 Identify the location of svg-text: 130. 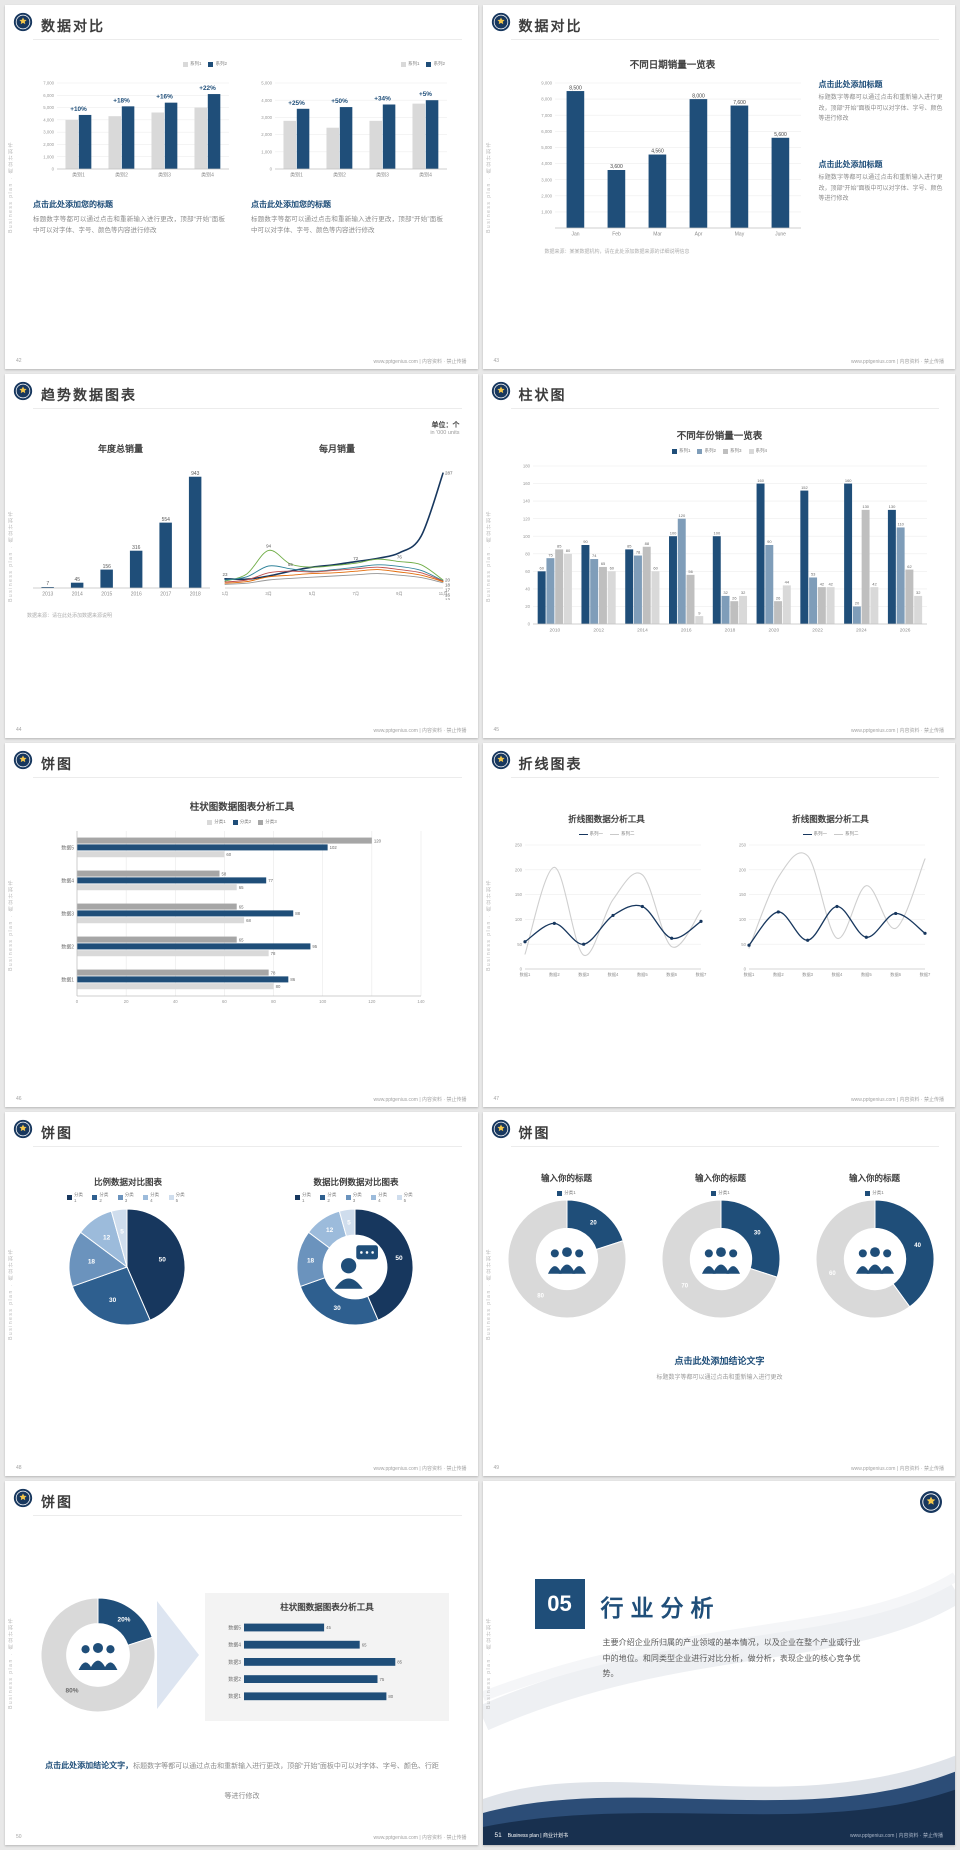
(891, 506).